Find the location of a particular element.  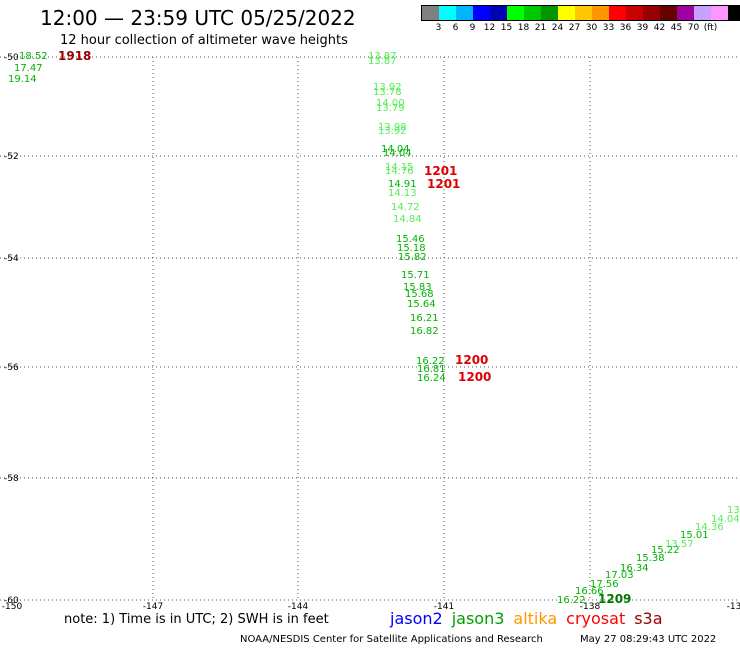

lat-tick-label: -58 is located at coordinates (11, 479).